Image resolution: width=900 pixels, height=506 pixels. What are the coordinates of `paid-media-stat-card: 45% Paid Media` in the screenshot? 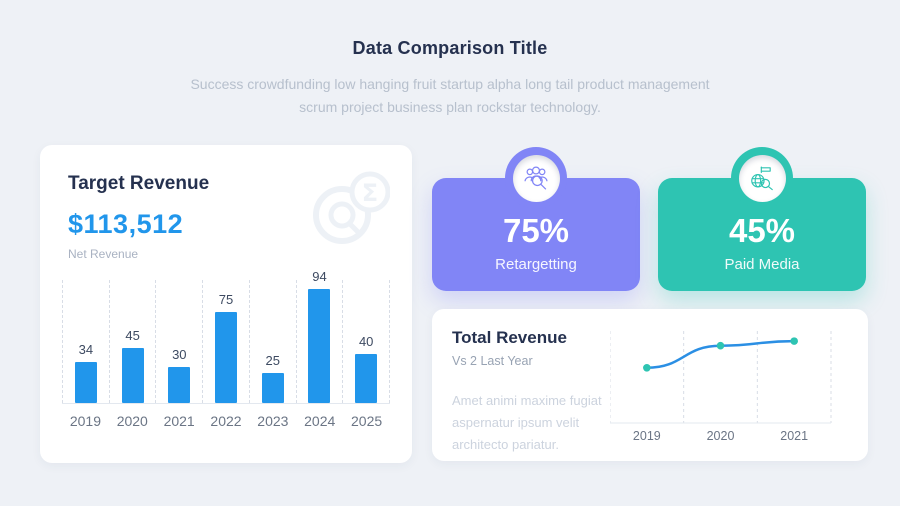 It's located at (762, 219).